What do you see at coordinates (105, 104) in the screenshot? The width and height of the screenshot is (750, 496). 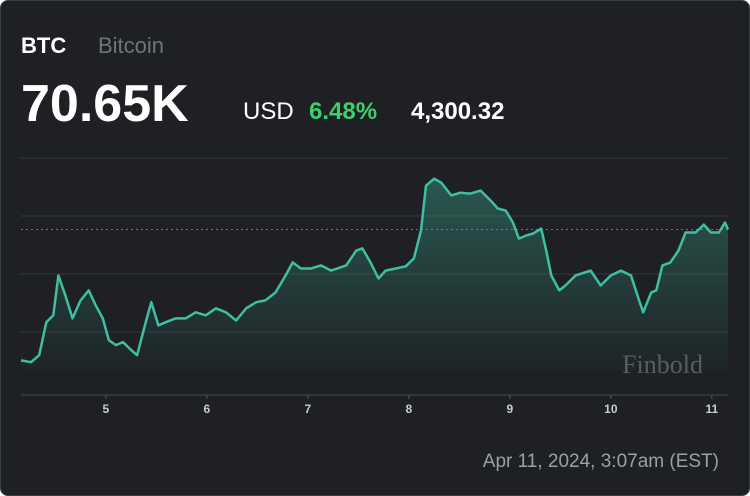 I see `price: 70.65K` at bounding box center [105, 104].